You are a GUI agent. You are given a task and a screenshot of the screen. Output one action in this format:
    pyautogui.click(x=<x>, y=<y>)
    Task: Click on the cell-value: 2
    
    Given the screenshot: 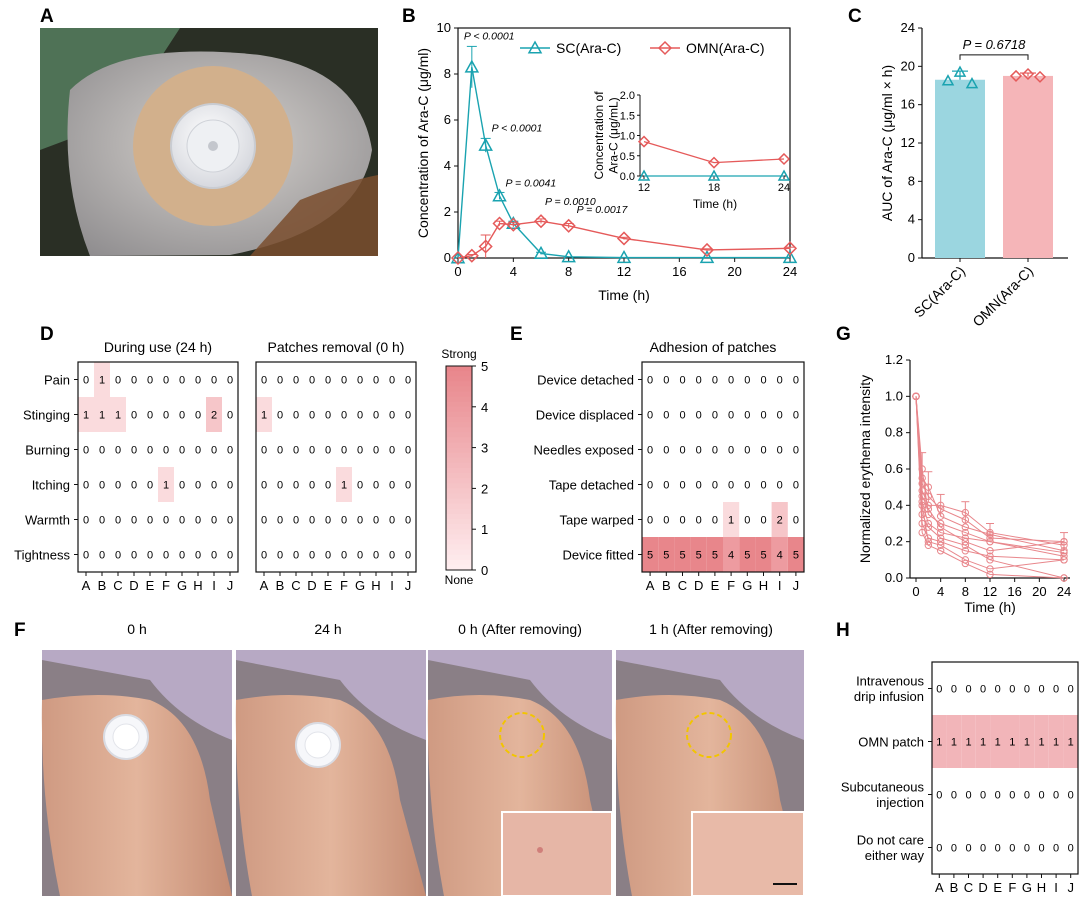 What is the action you would take?
    pyautogui.click(x=214, y=416)
    